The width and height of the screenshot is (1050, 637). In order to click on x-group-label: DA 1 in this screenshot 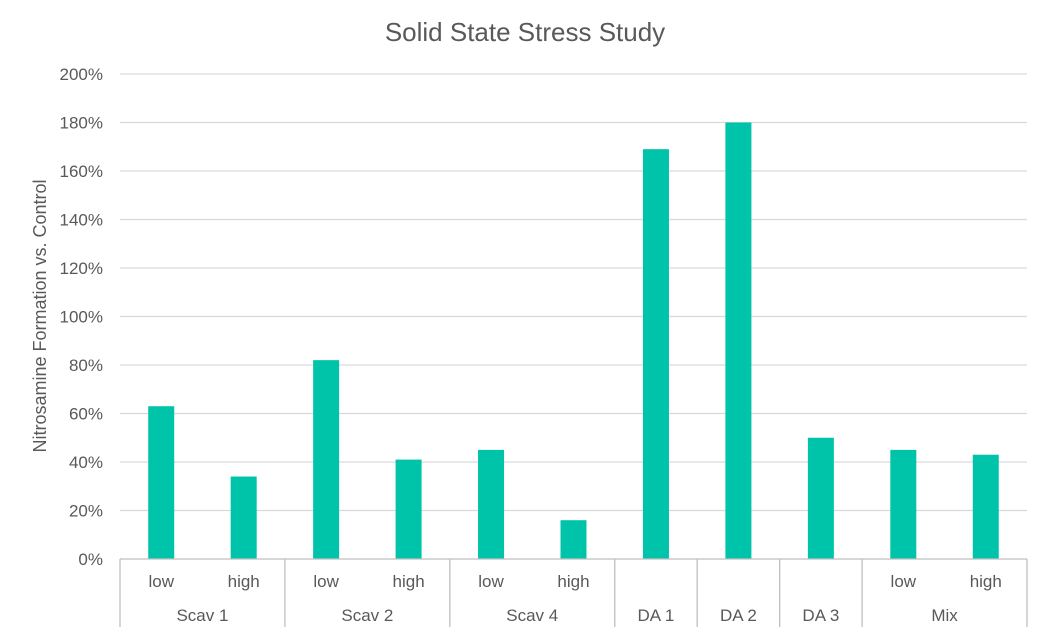, I will do `click(656, 615)`.